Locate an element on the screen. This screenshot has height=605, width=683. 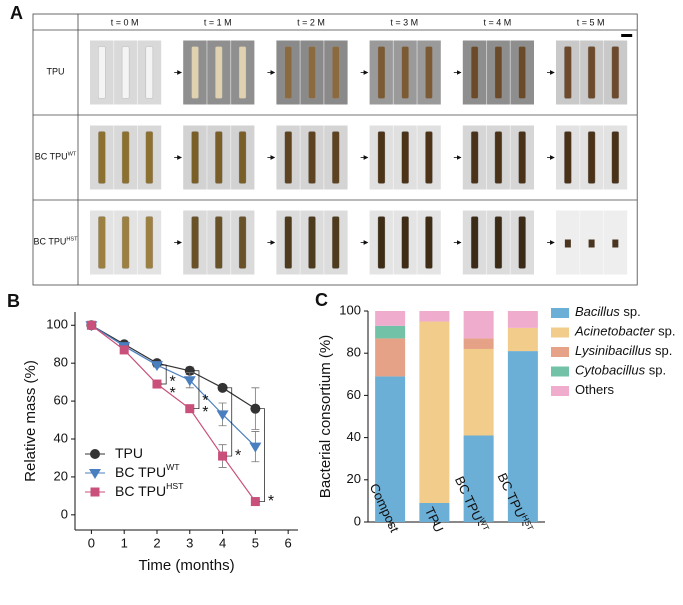
column-header: t = 2 M is located at coordinates (311, 22).